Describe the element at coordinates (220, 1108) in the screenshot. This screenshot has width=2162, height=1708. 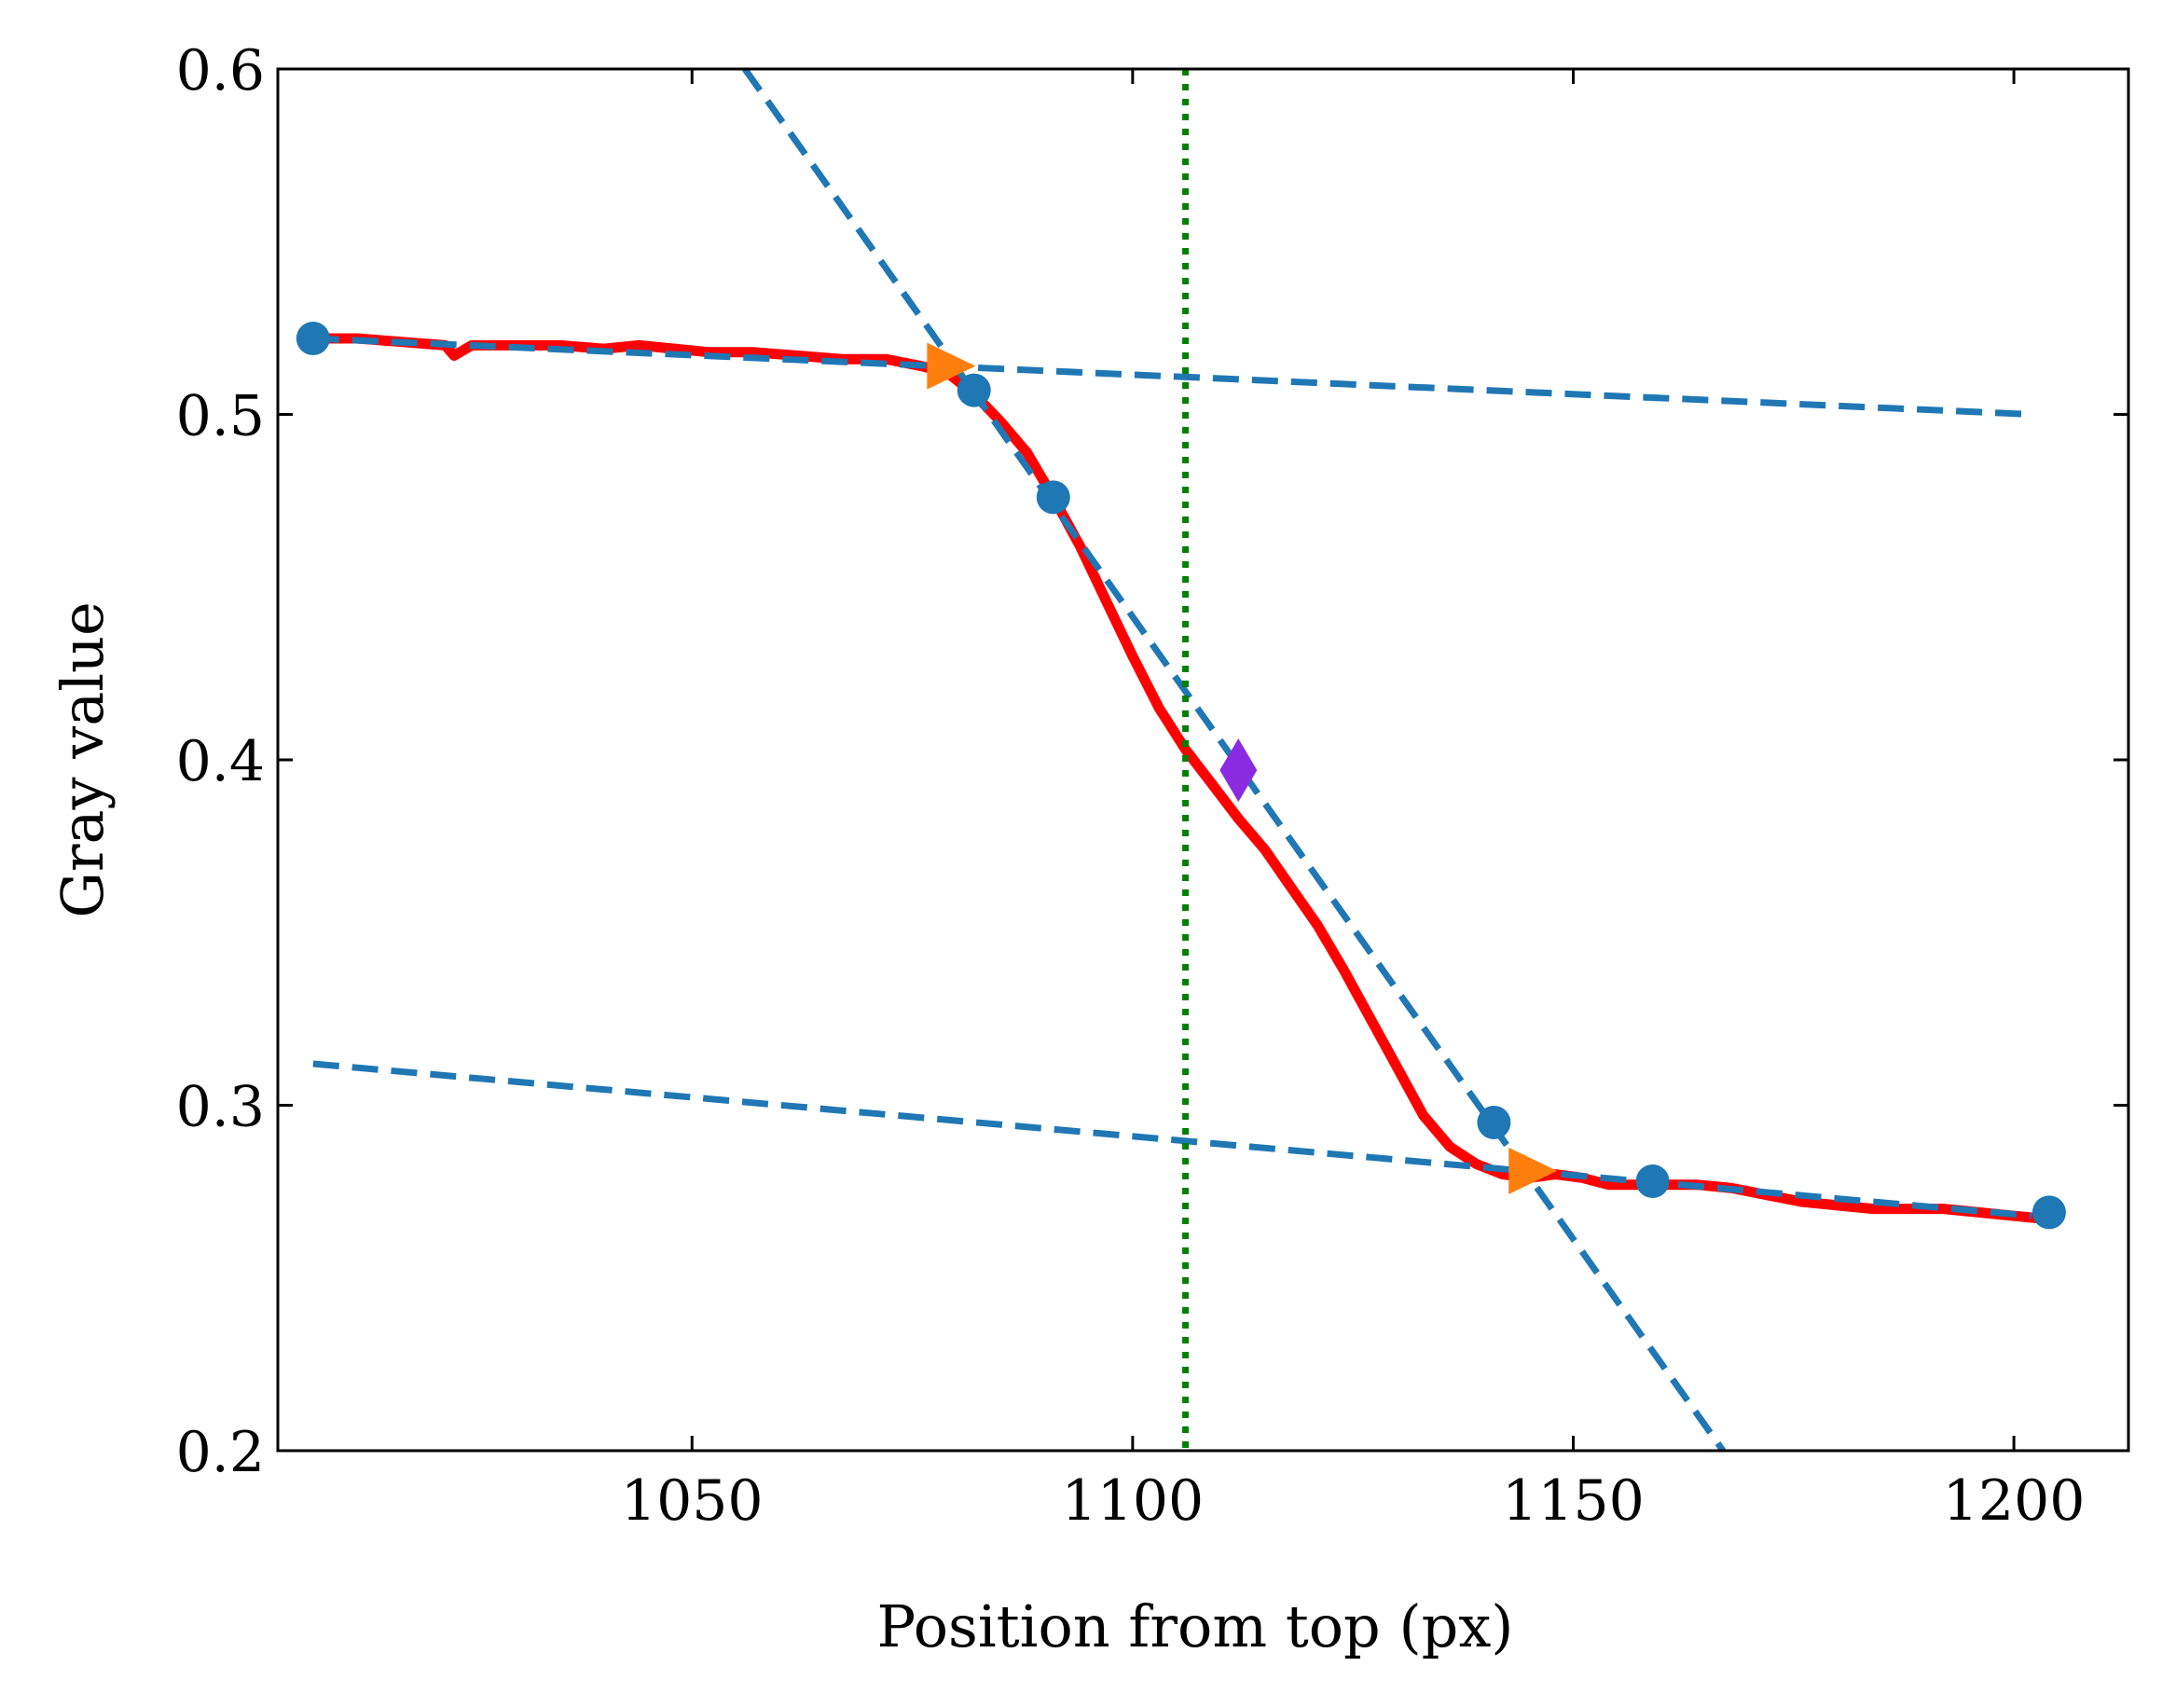
I see `y-tick-label: 0.3` at that location.